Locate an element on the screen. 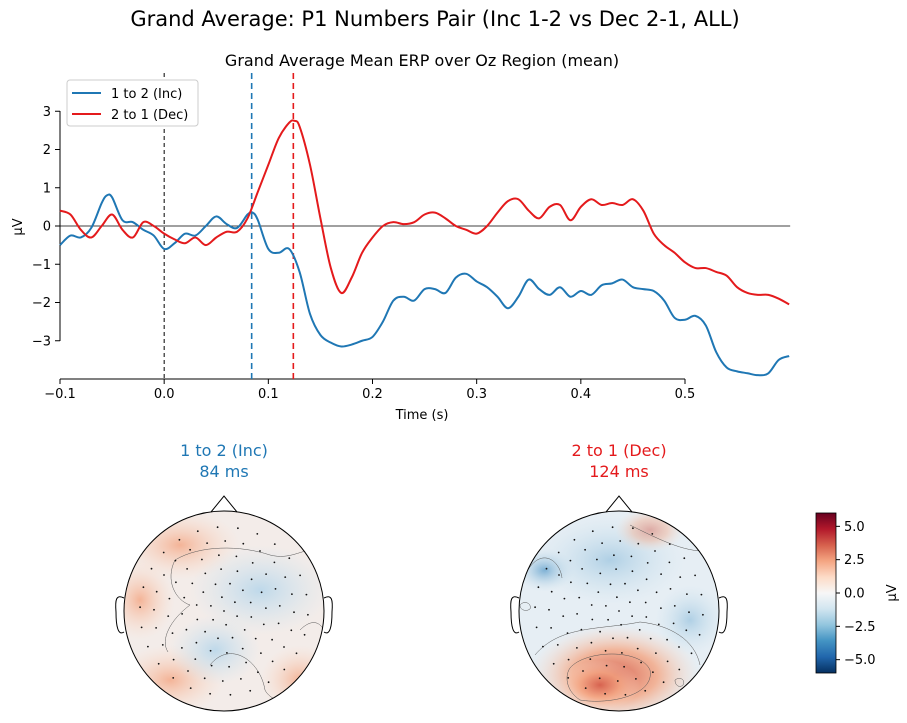  nose-dec is located at coordinates (619, 504).